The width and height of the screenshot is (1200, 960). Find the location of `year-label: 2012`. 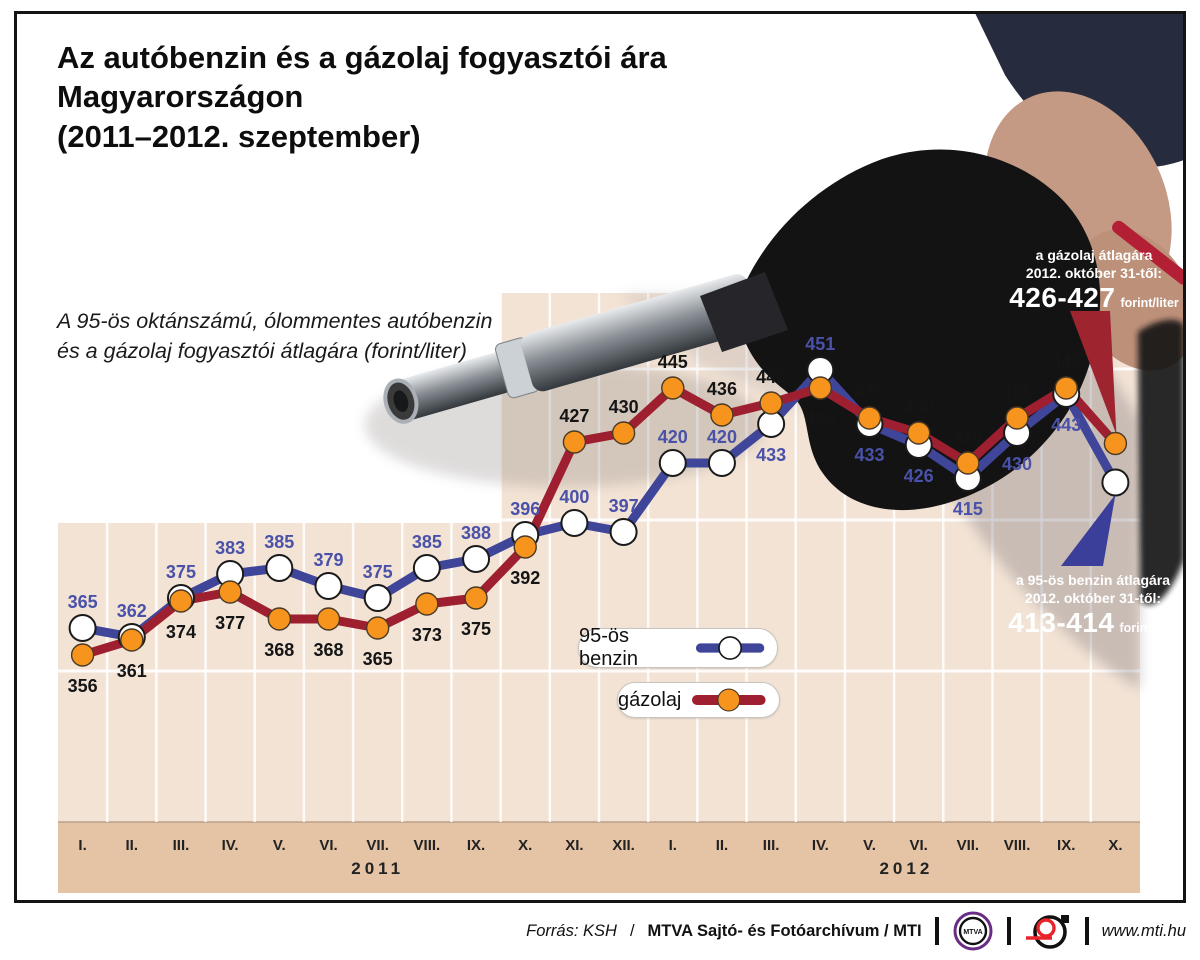

year-label: 2012 is located at coordinates (906, 868).